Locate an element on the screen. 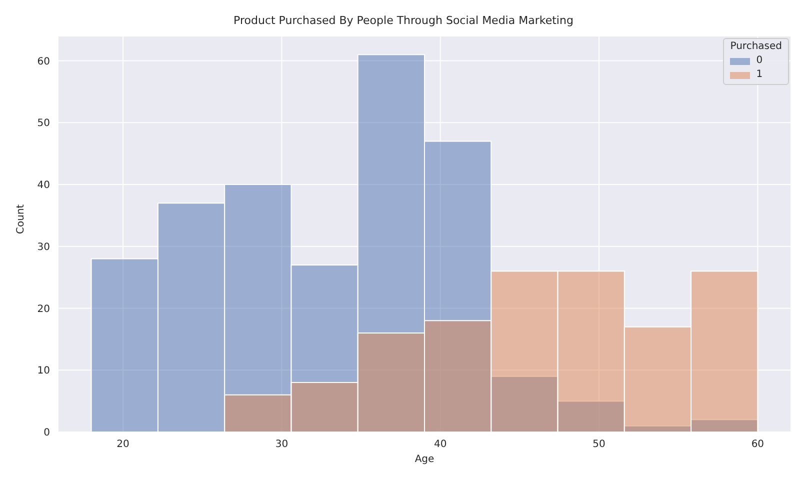 This screenshot has width=807, height=500. y-tick-label: 60 is located at coordinates (43, 62).